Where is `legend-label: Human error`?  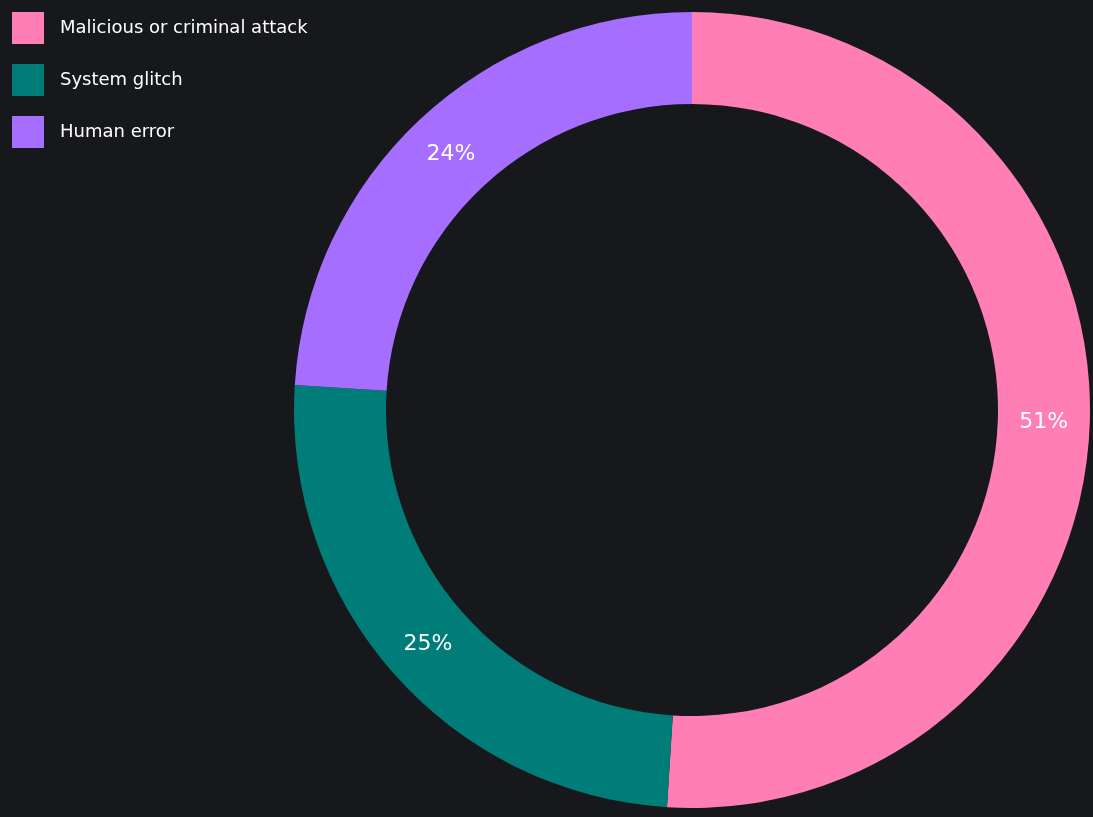 legend-label: Human error is located at coordinates (117, 130).